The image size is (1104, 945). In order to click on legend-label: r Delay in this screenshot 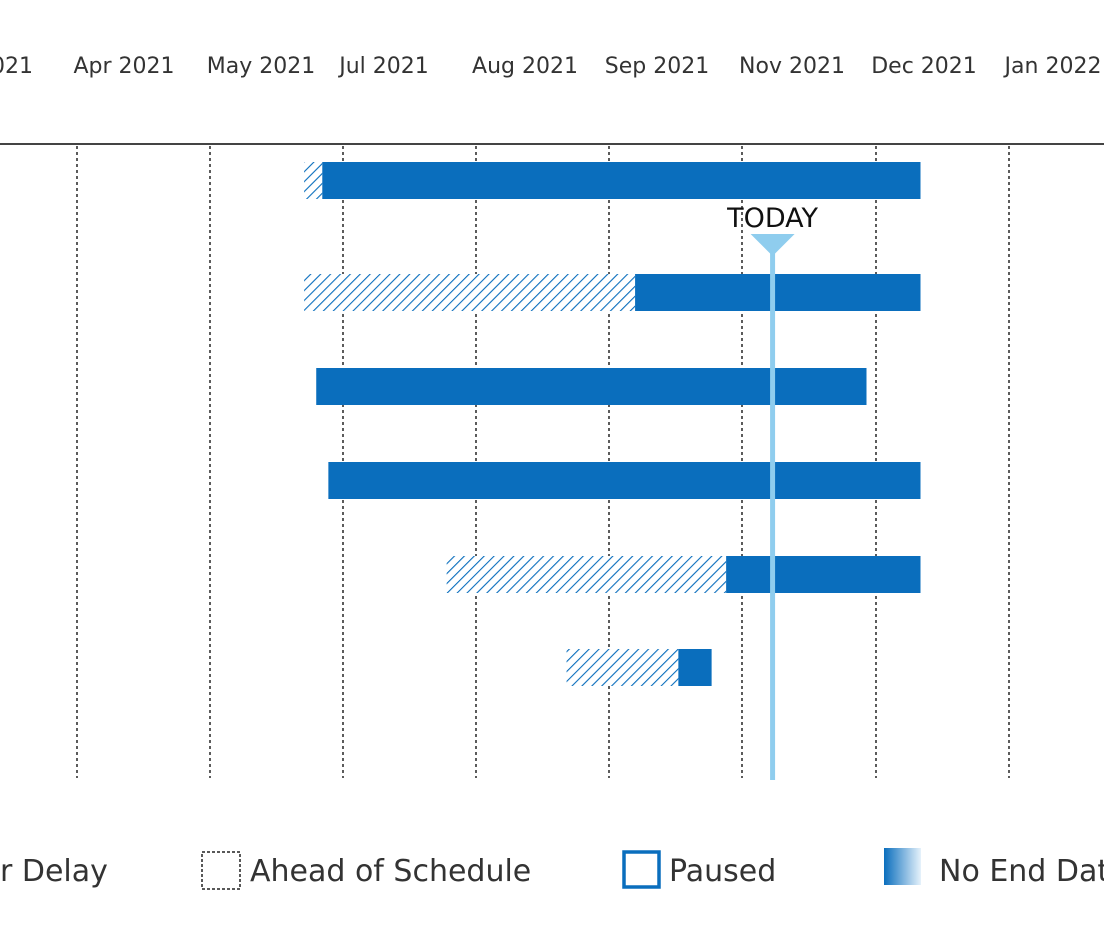, I will do `click(54, 871)`.